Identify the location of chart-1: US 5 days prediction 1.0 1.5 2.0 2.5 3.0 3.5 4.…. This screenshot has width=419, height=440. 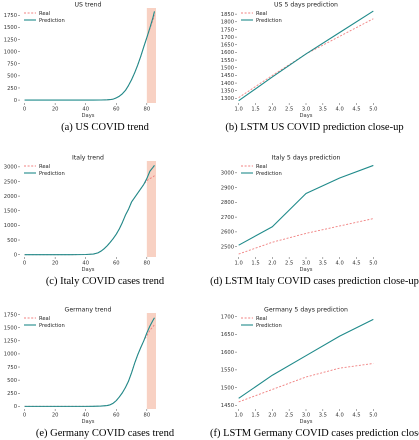
(299, 61).